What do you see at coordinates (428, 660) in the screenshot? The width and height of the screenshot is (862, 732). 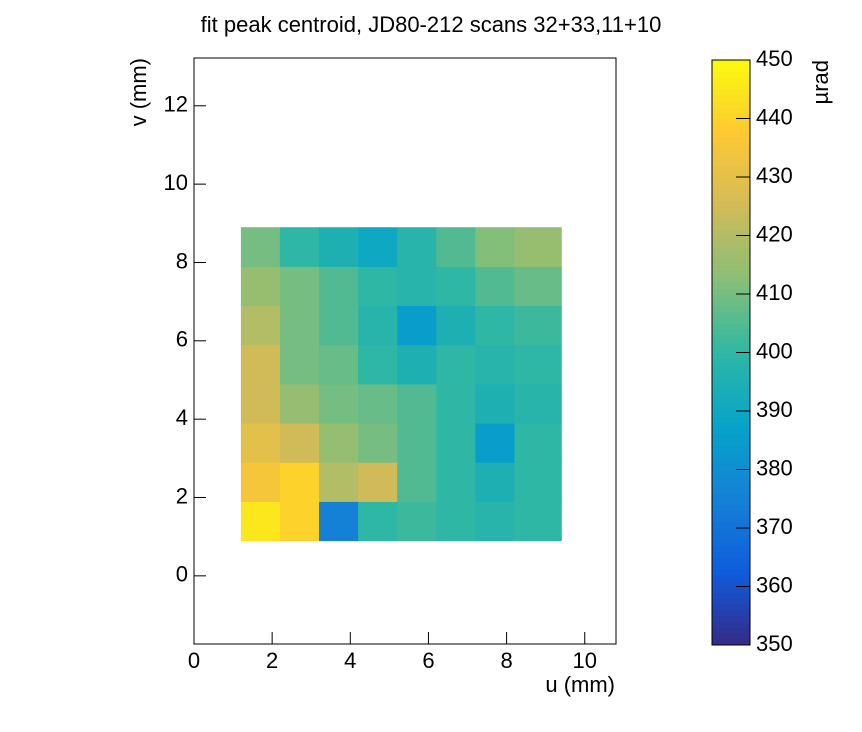 I see `x-tick-label: 6` at bounding box center [428, 660].